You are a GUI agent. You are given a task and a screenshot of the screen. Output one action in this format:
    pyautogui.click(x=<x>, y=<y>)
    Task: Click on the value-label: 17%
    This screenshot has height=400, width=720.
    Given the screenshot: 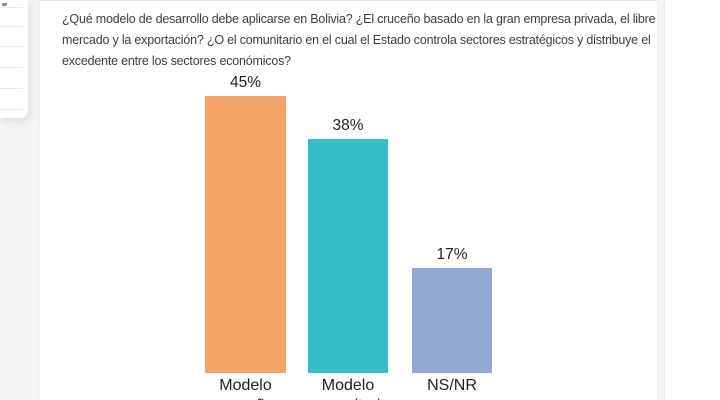 What is the action you would take?
    pyautogui.click(x=452, y=254)
    